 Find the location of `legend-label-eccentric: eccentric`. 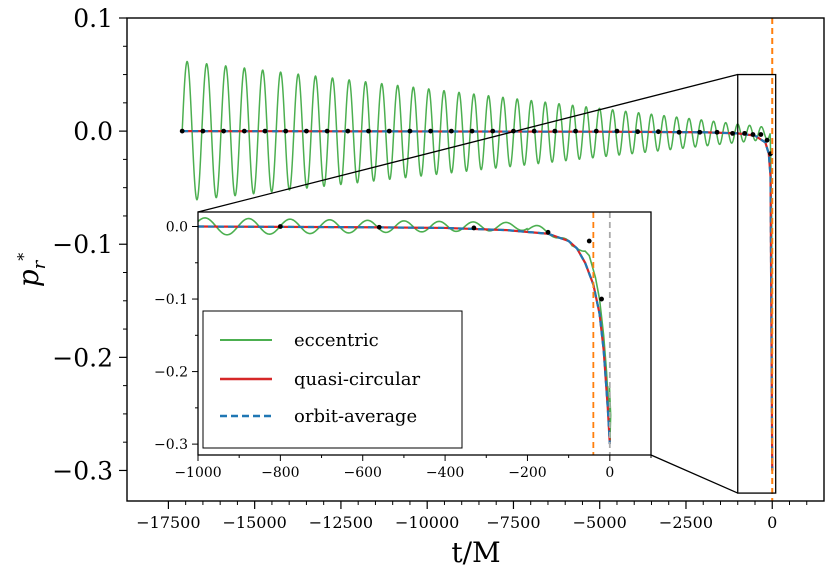

legend-label-eccentric: eccentric is located at coordinates (336, 340).